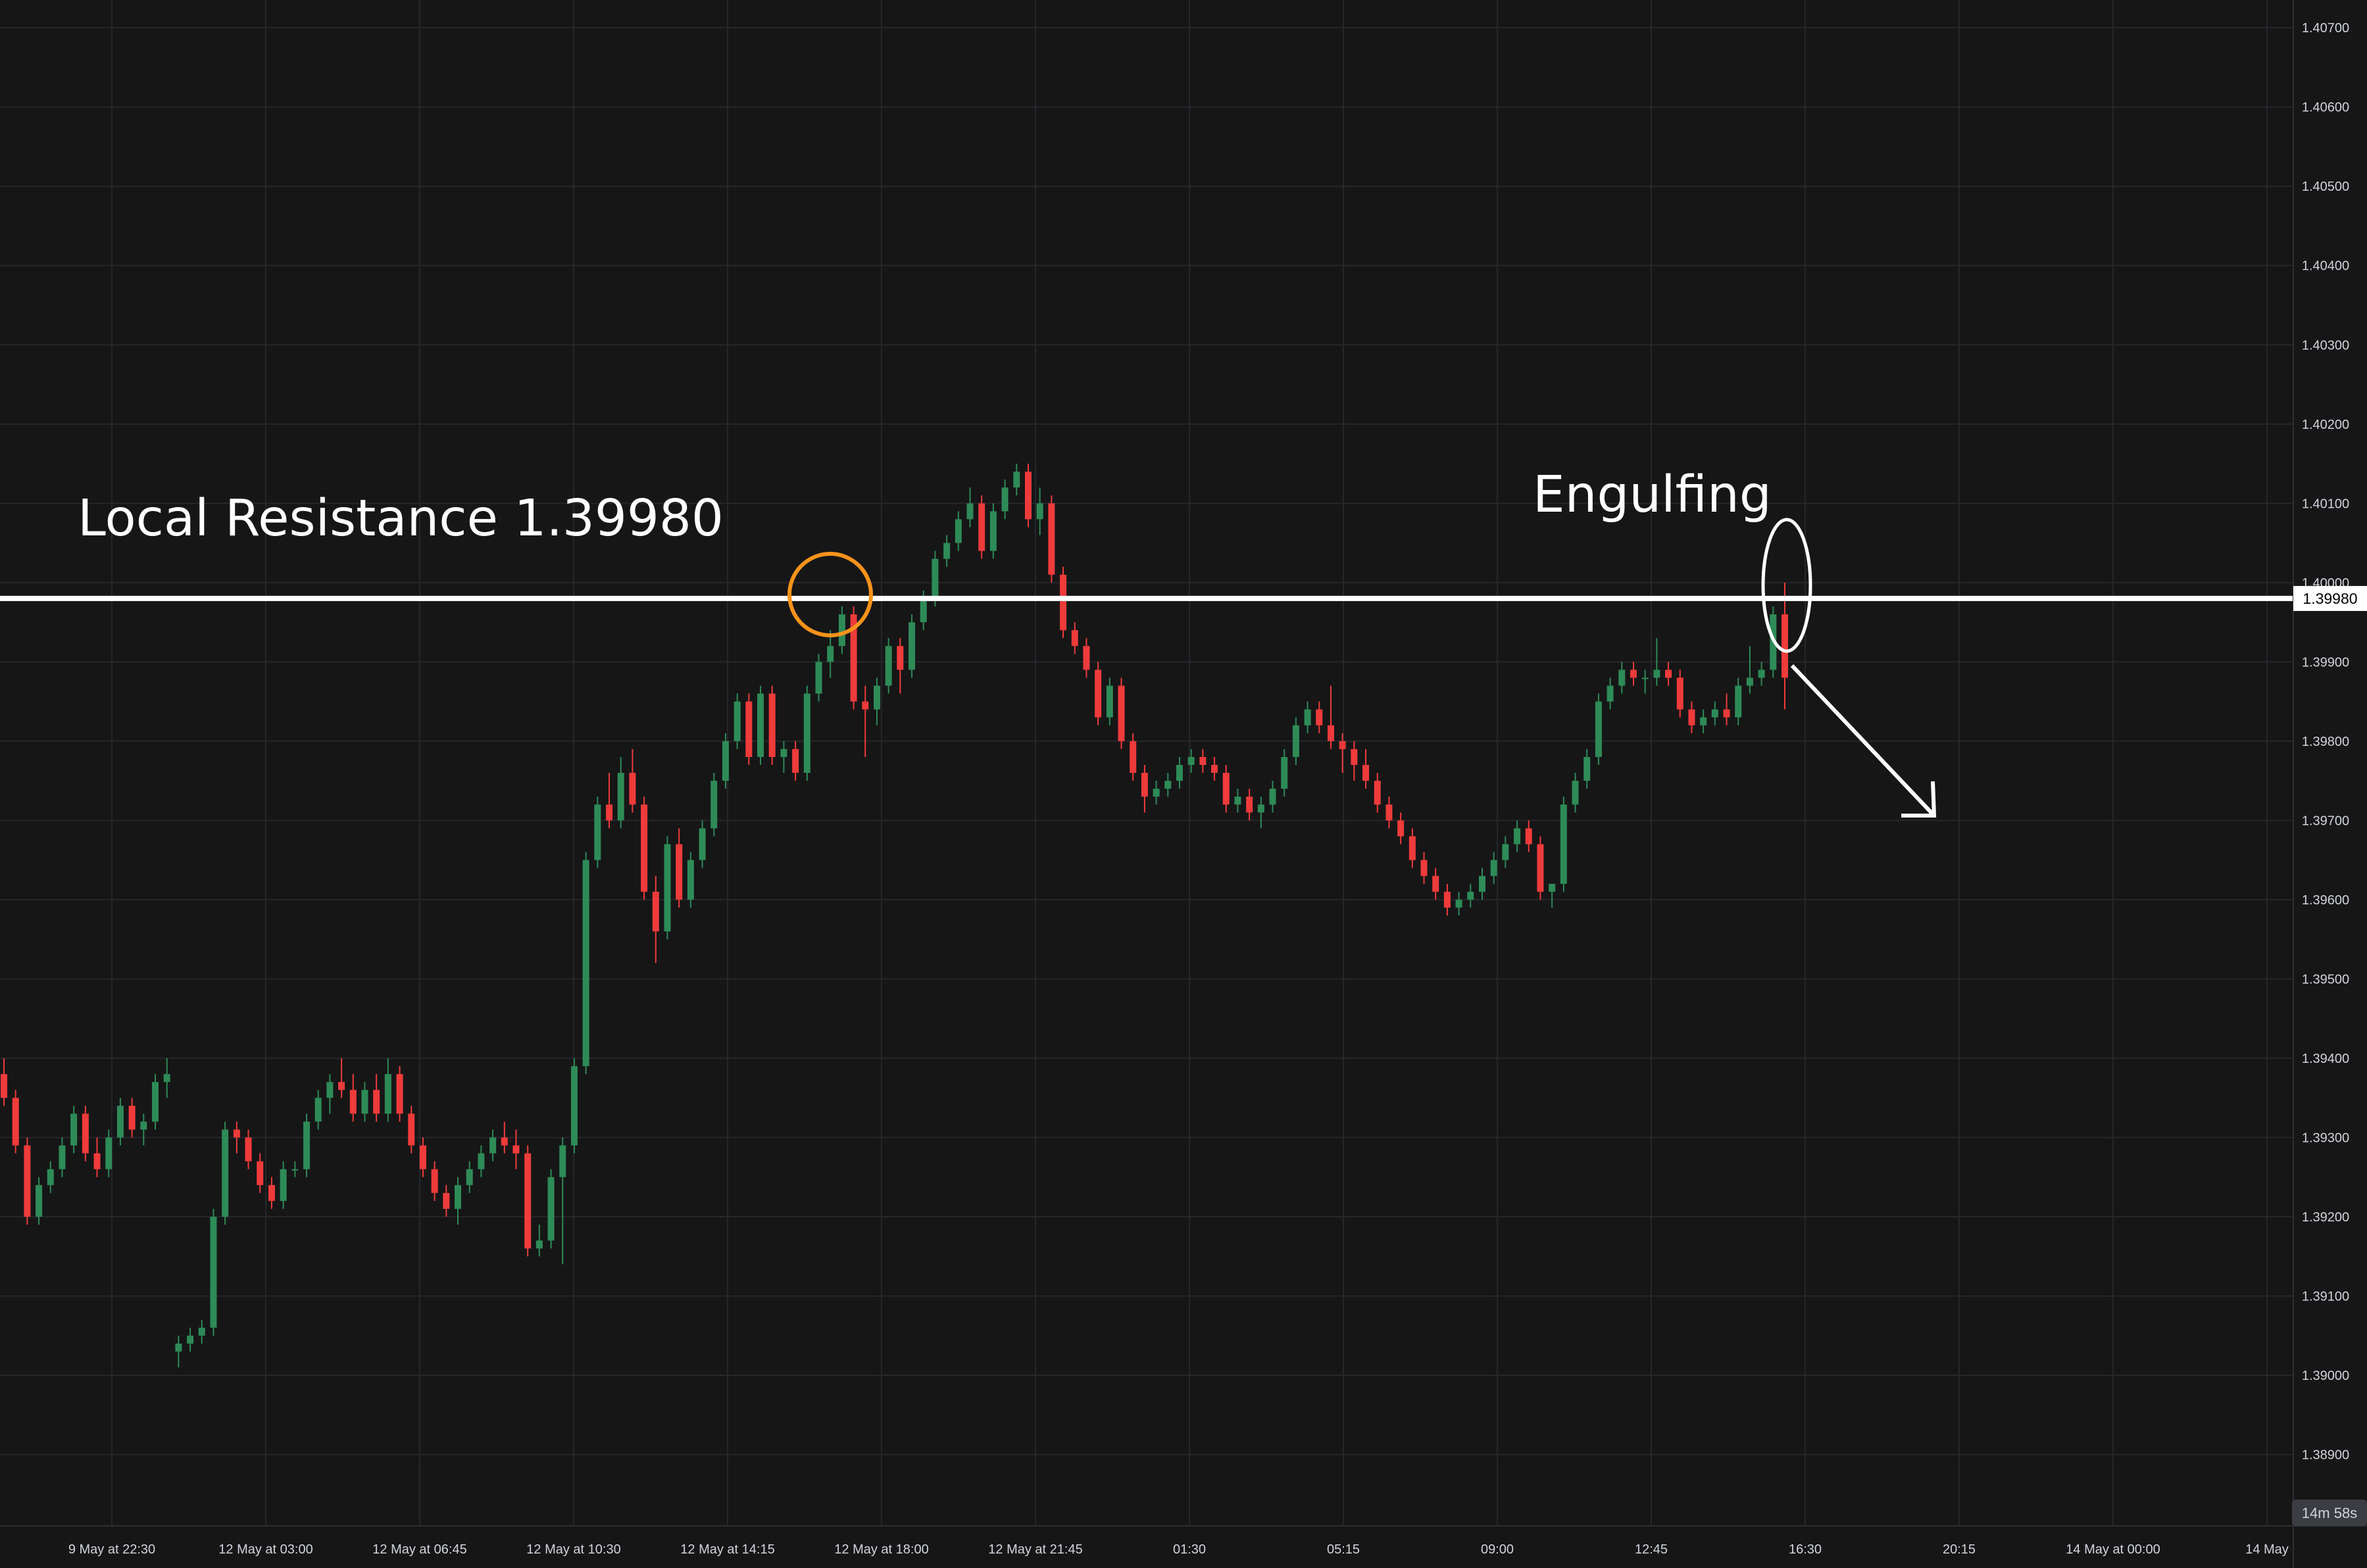 The image size is (2367, 1568). Describe the element at coordinates (1651, 1549) in the screenshot. I see `time-tick-label: 12:45` at that location.